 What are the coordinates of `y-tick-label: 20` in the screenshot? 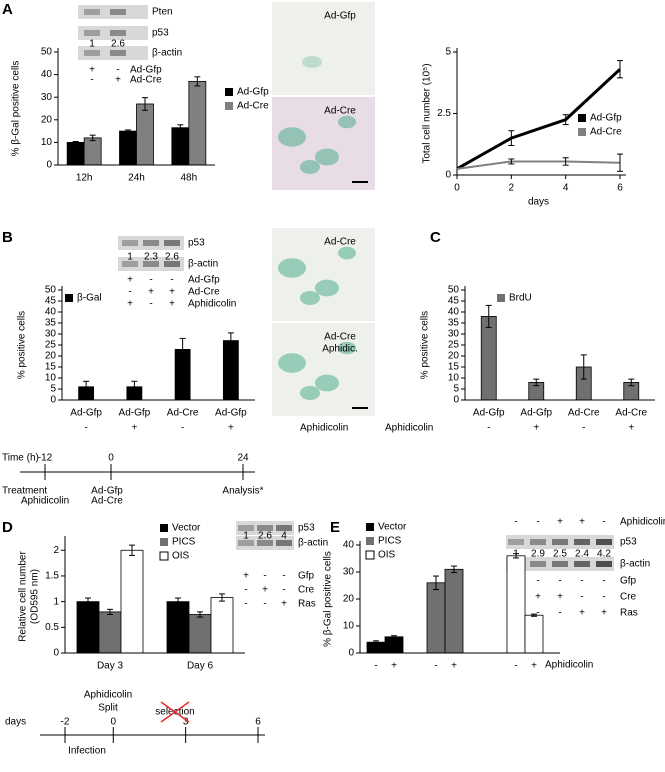 It's located at (47, 119).